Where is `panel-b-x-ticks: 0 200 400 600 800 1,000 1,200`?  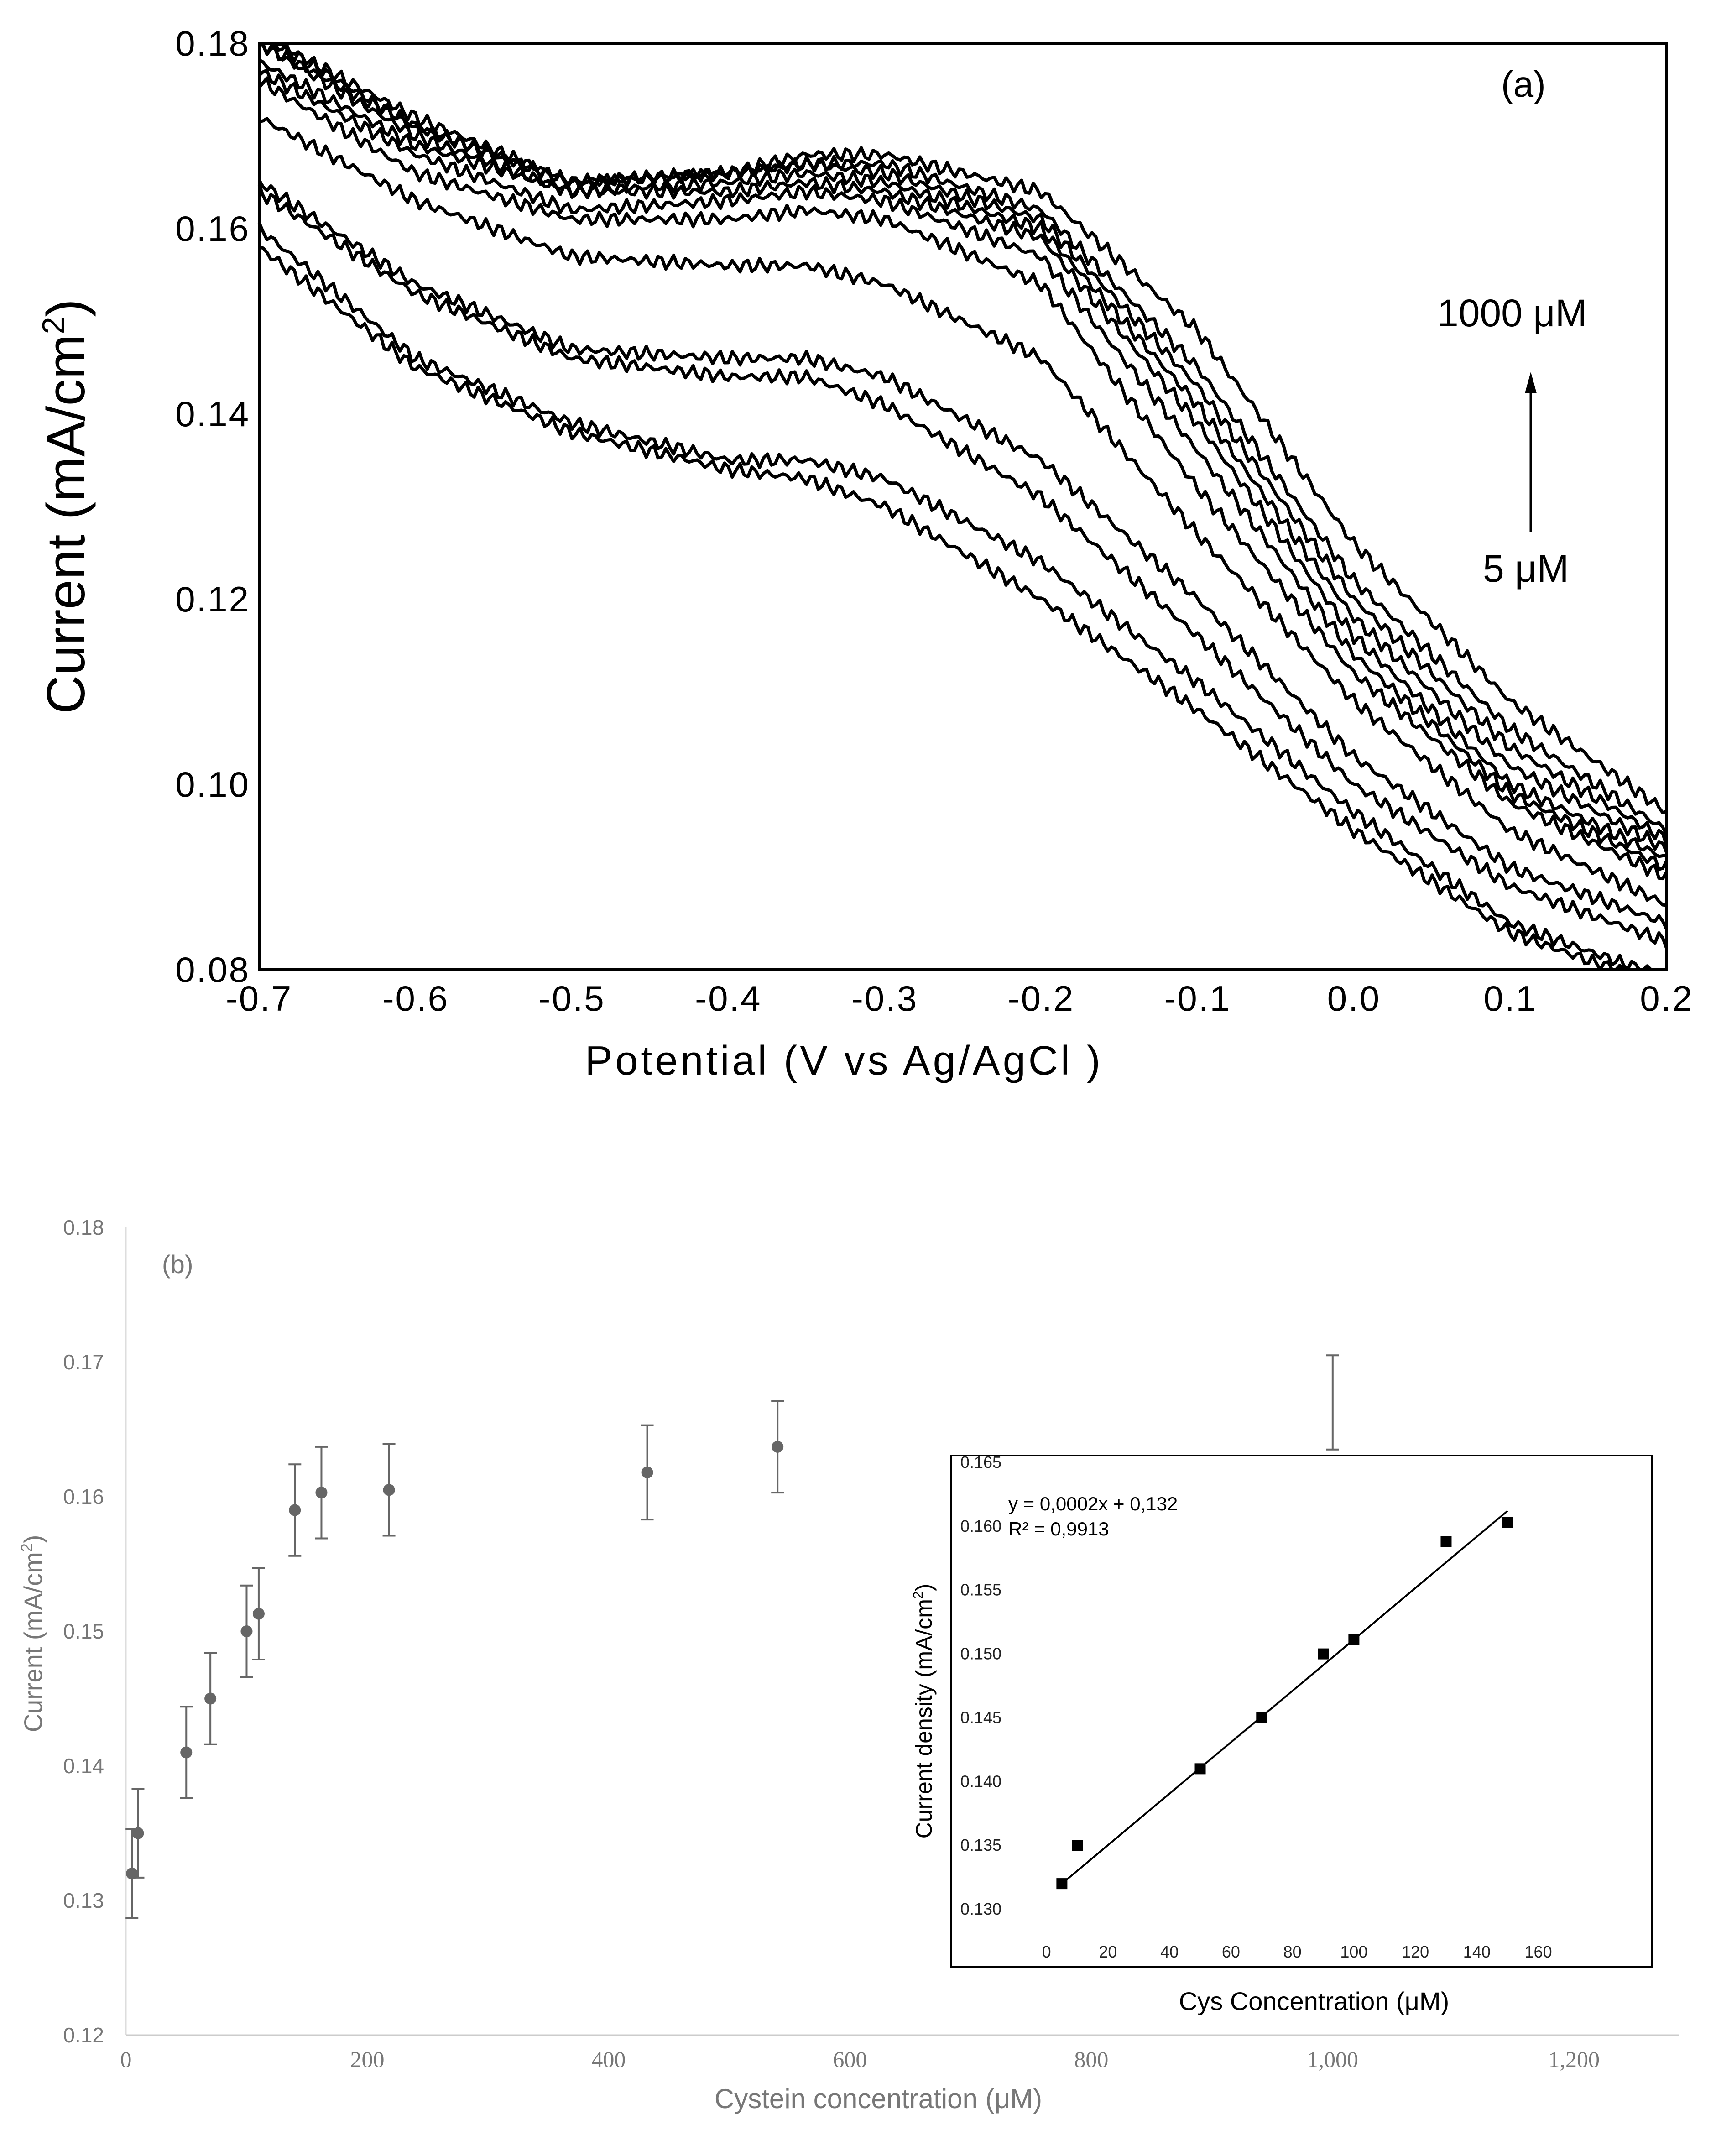
panel-b-x-ticks: 0 200 400 600 800 1,000 1,200 is located at coordinates (860, 2059).